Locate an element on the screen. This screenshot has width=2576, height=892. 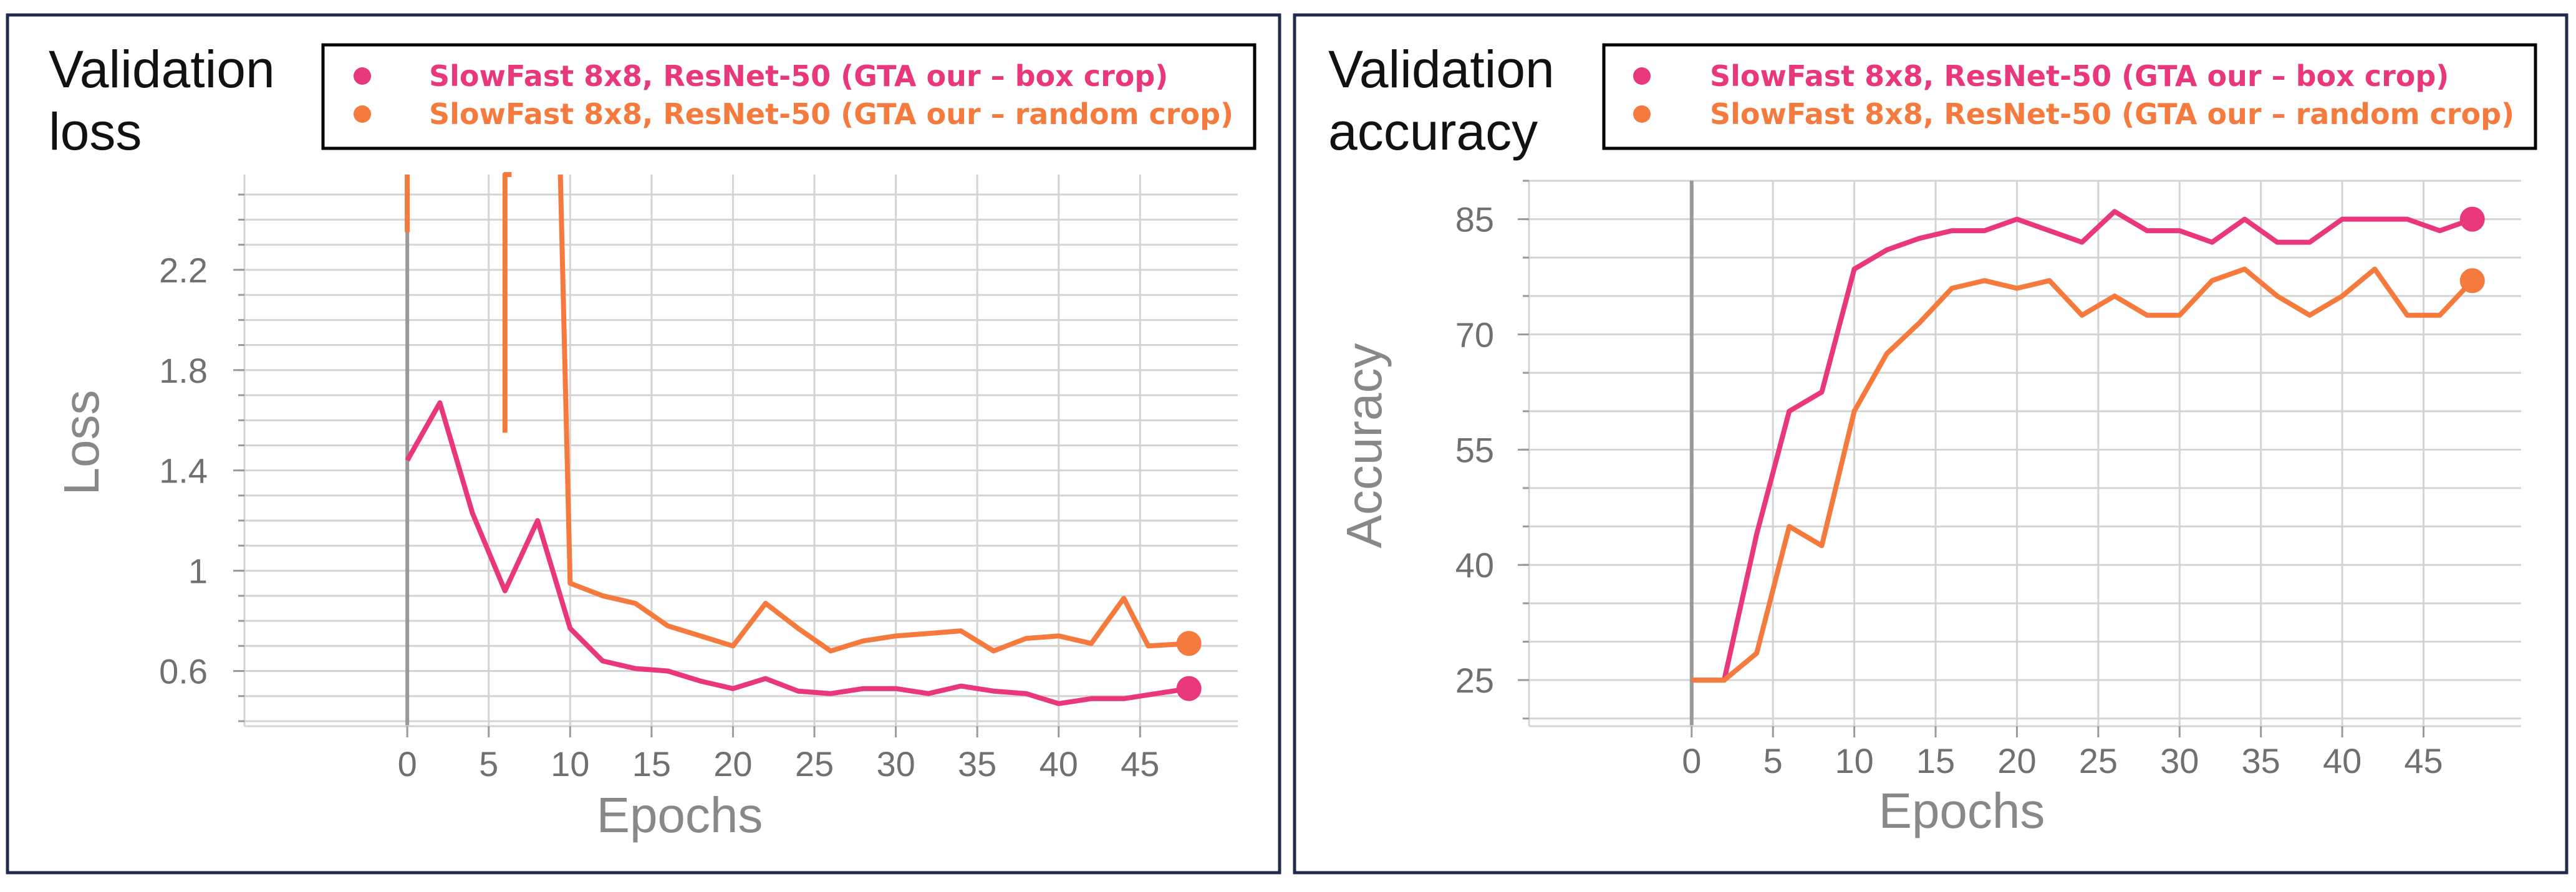
loss-legend-box is located at coordinates (789, 96).